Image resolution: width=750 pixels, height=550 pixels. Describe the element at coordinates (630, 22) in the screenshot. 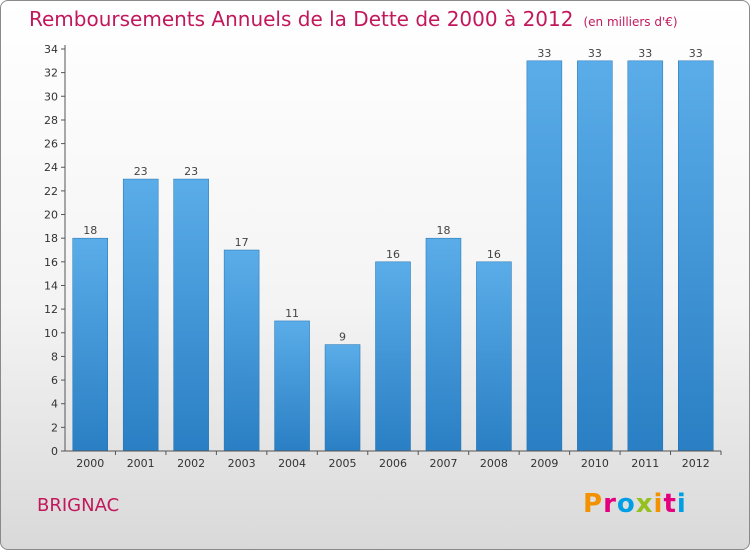

I see `unit-label: (en milliers d'€)` at that location.